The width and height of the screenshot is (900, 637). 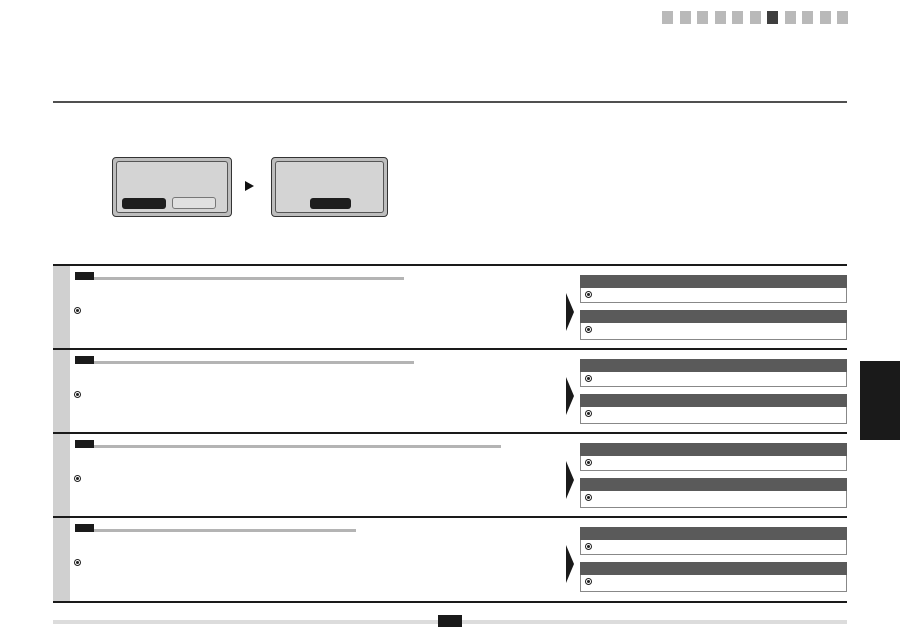 I want to click on page-number-box, so click(x=450, y=621).